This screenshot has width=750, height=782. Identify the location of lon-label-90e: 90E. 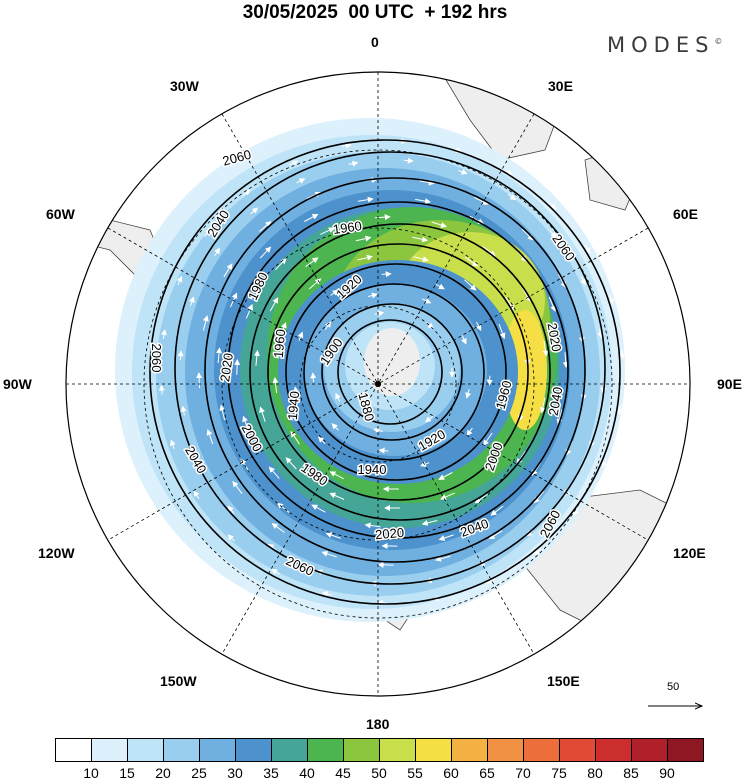
(729, 384).